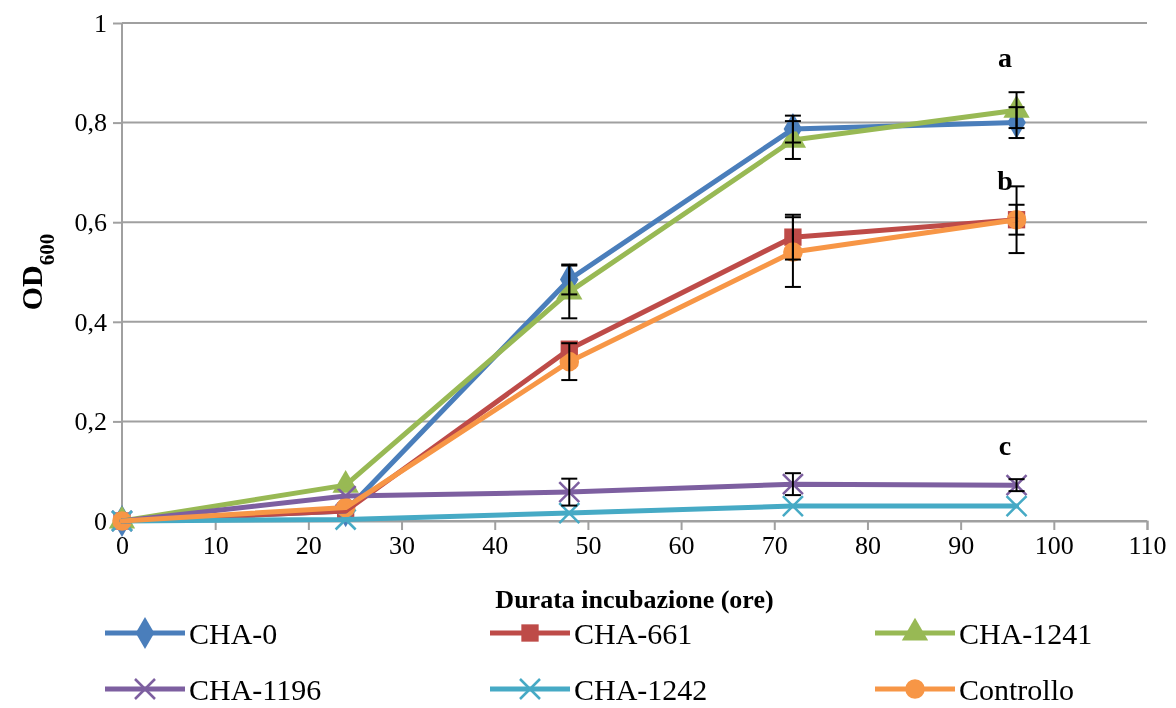  Describe the element at coordinates (681, 546) in the screenshot. I see `x-tick-label: 60` at that location.